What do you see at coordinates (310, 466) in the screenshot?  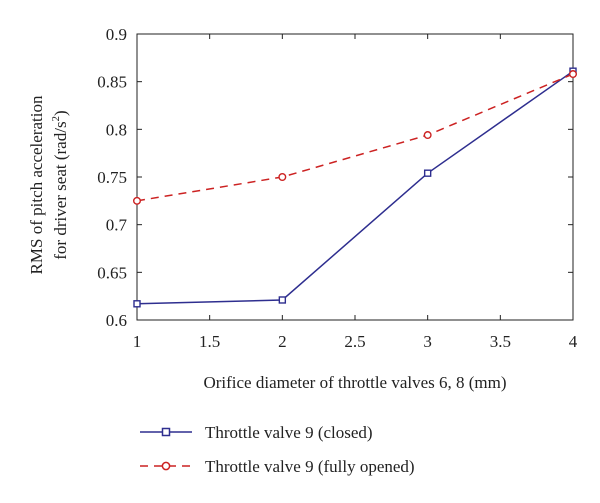 I see `legend-label-opened: Throttle valve 9 (fully opened)` at bounding box center [310, 466].